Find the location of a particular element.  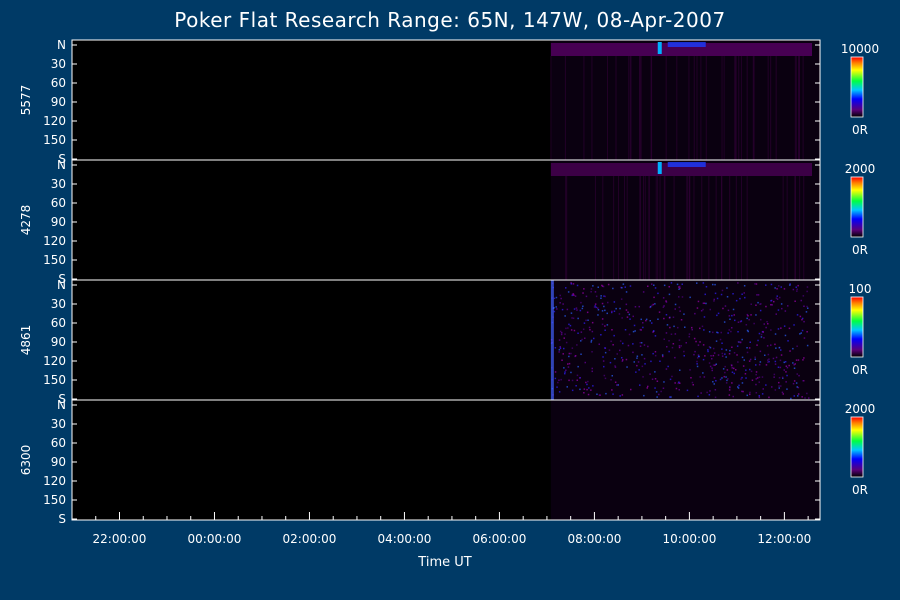

panel-label: 5577 is located at coordinates (26, 100).